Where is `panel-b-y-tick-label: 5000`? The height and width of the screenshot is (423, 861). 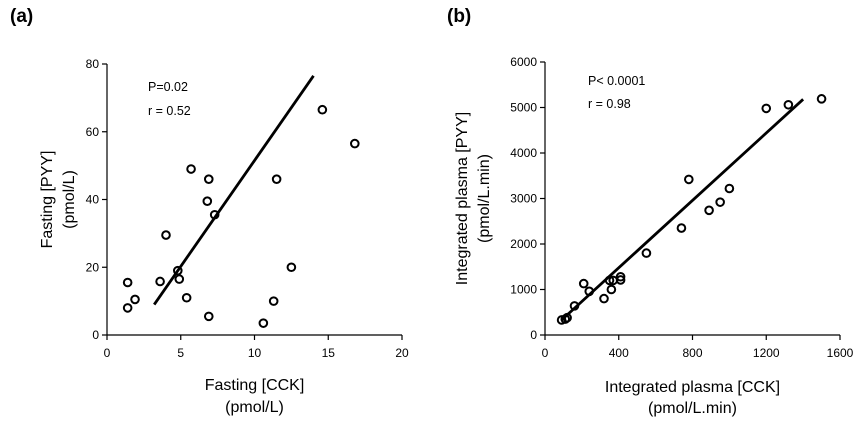 panel-b-y-tick-label: 5000 is located at coordinates (523, 108).